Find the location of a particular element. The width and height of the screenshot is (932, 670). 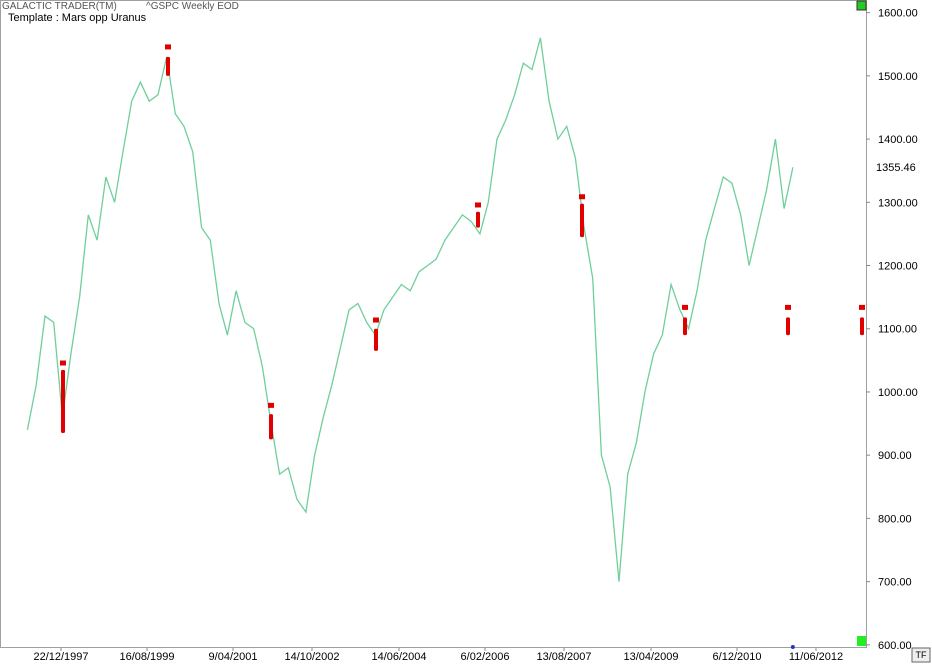

x-tick-label: 14/10/2002 is located at coordinates (311, 657).